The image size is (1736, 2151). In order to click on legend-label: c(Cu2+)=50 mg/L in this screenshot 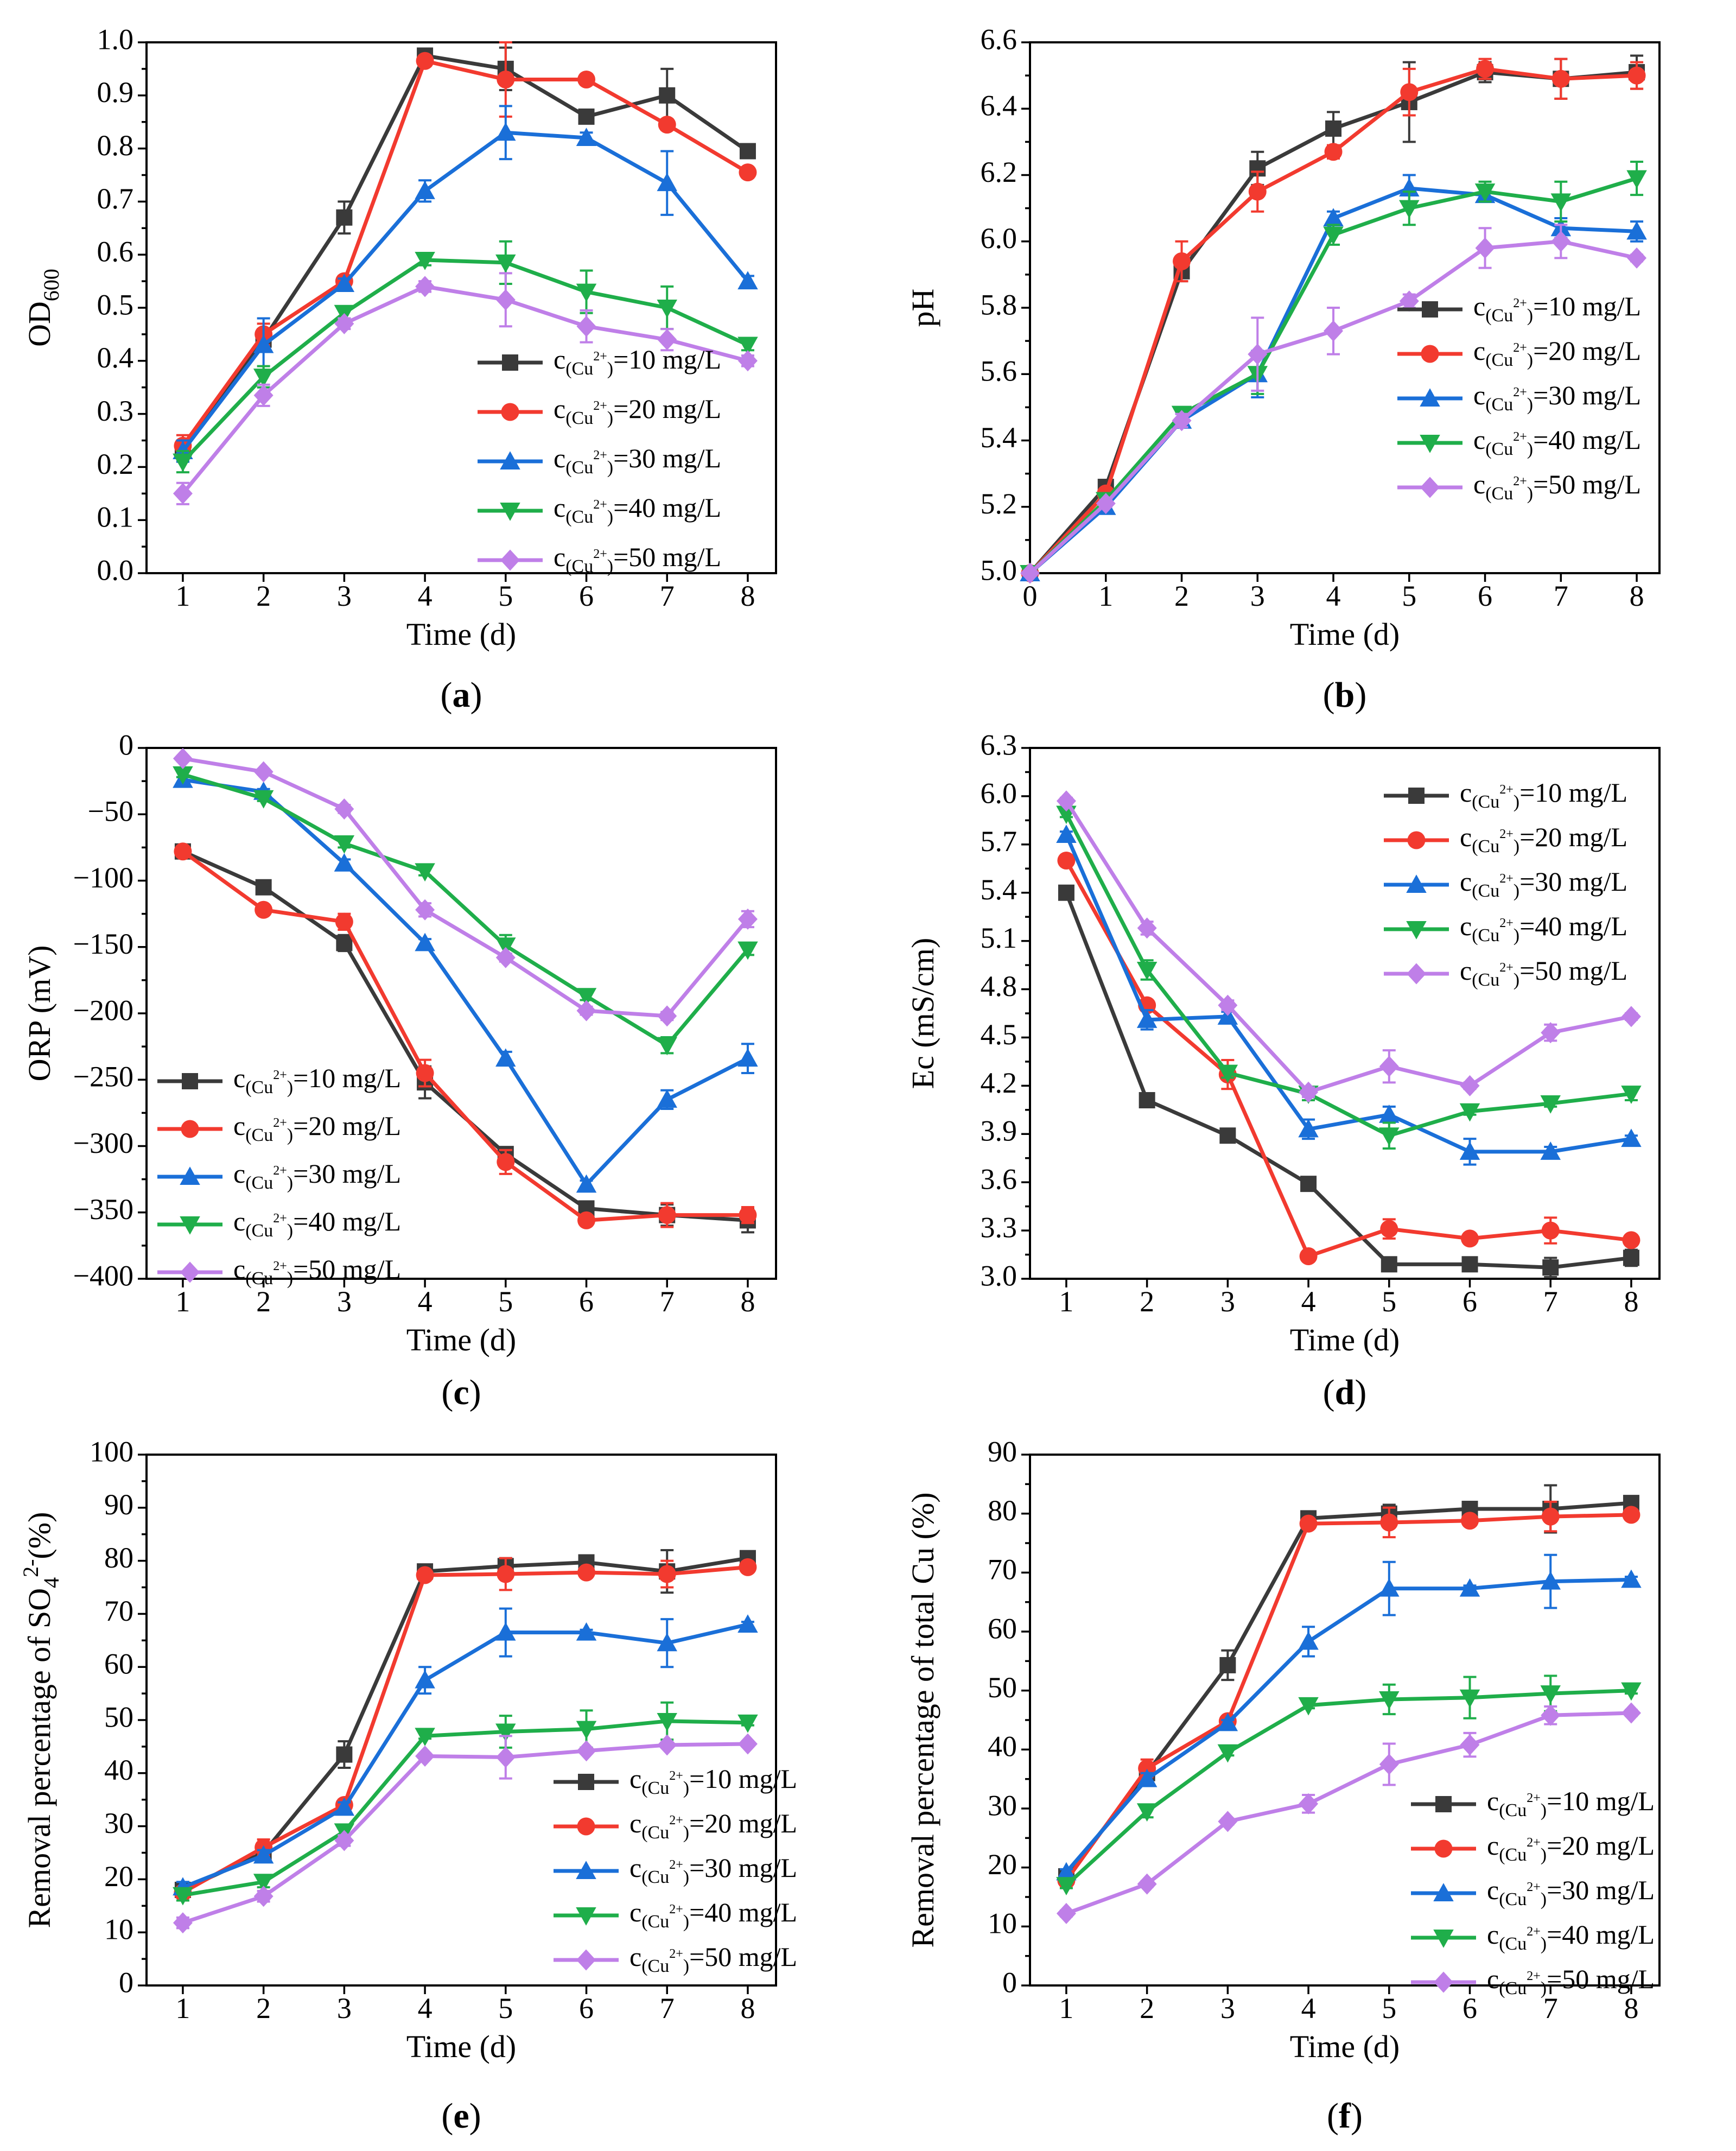, I will do `click(638, 559)`.